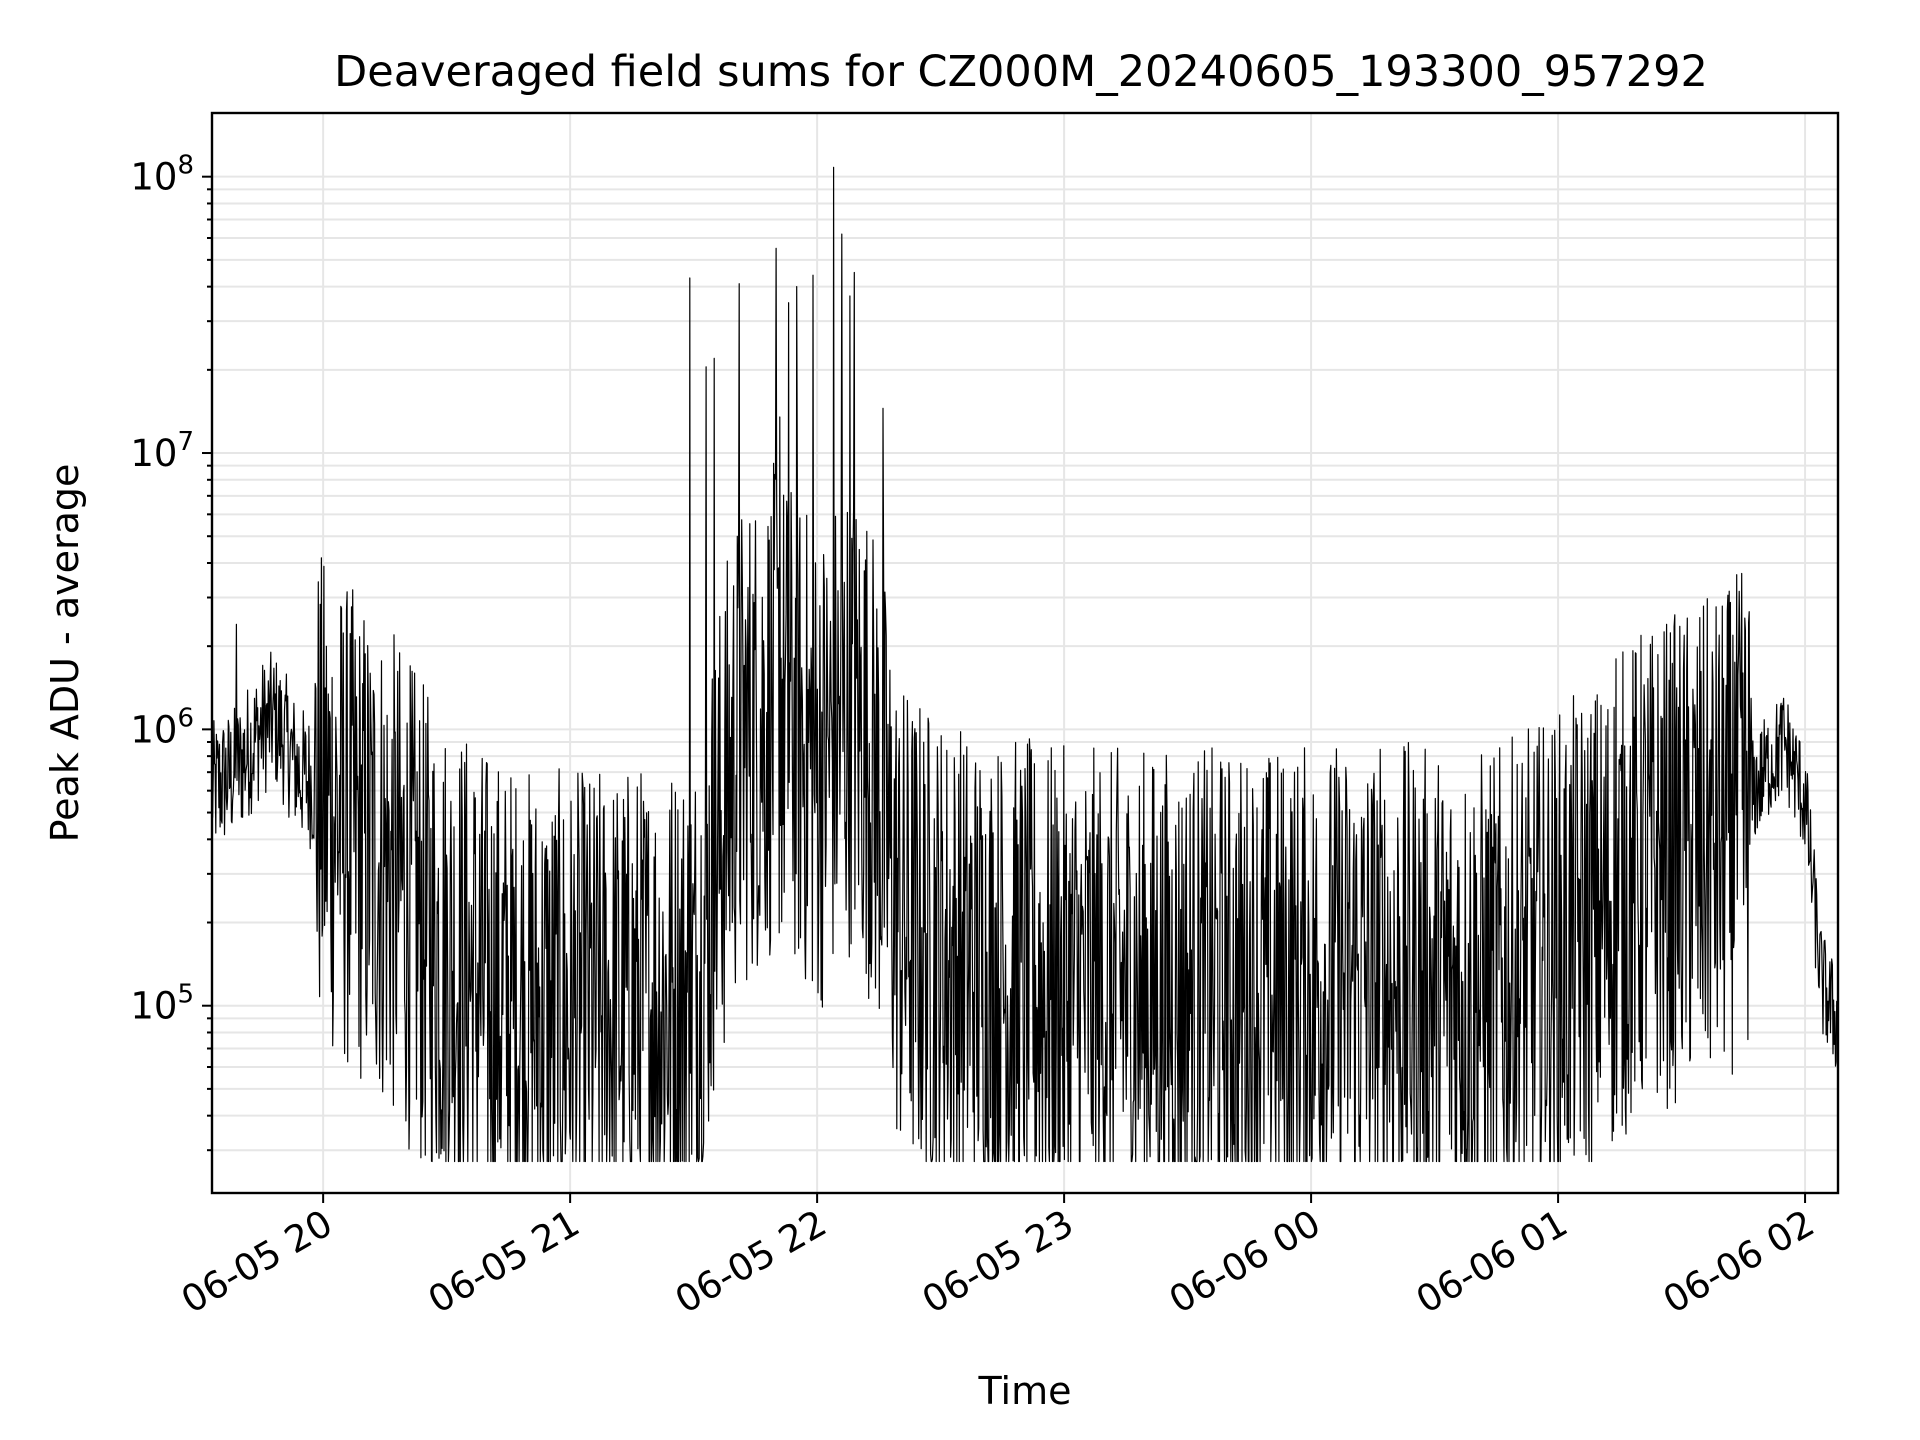 Image resolution: width=1920 pixels, height=1440 pixels. I want to click on x-tick-label: 06-05 23, so click(998, 1262).